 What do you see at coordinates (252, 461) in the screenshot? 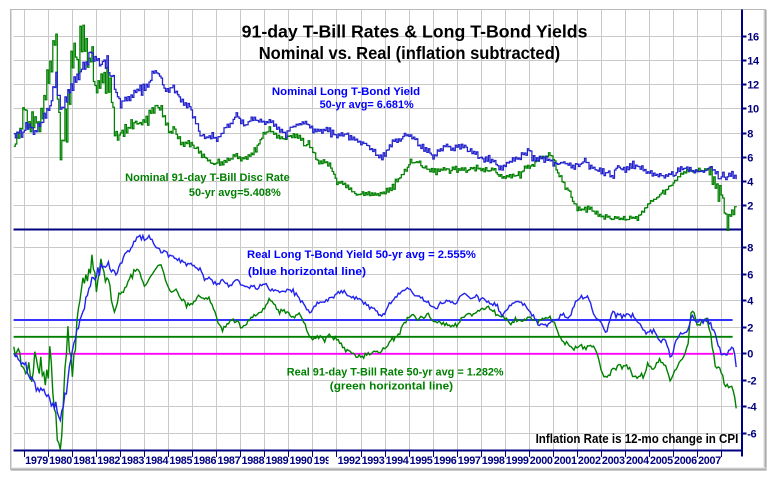
I see `svg-text: 1988` at bounding box center [252, 461].